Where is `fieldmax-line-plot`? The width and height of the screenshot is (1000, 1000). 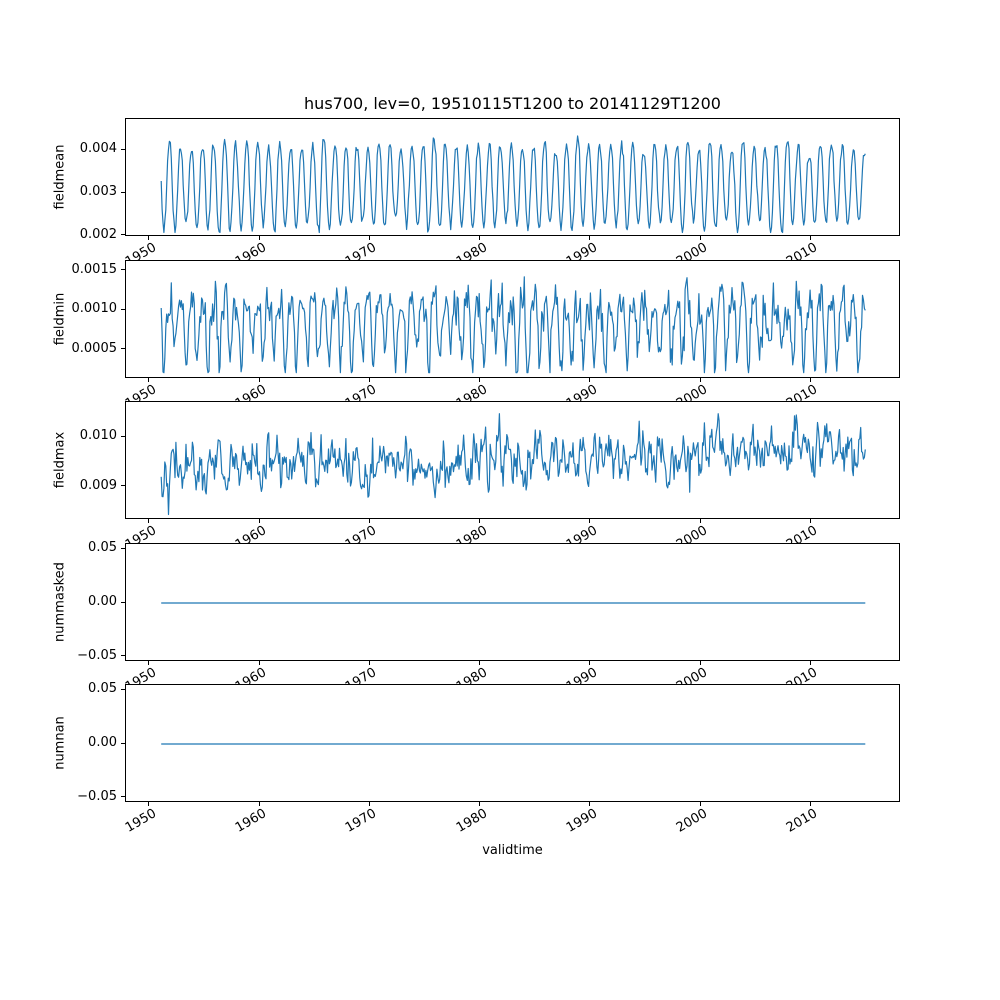
fieldmax-line-plot is located at coordinates (513, 464).